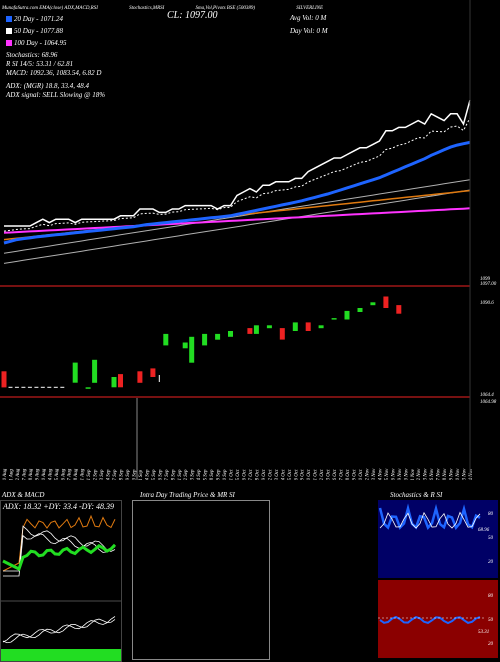 This screenshot has height=662, width=500. I want to click on price-label-support: 1064.4, so click(487, 395).